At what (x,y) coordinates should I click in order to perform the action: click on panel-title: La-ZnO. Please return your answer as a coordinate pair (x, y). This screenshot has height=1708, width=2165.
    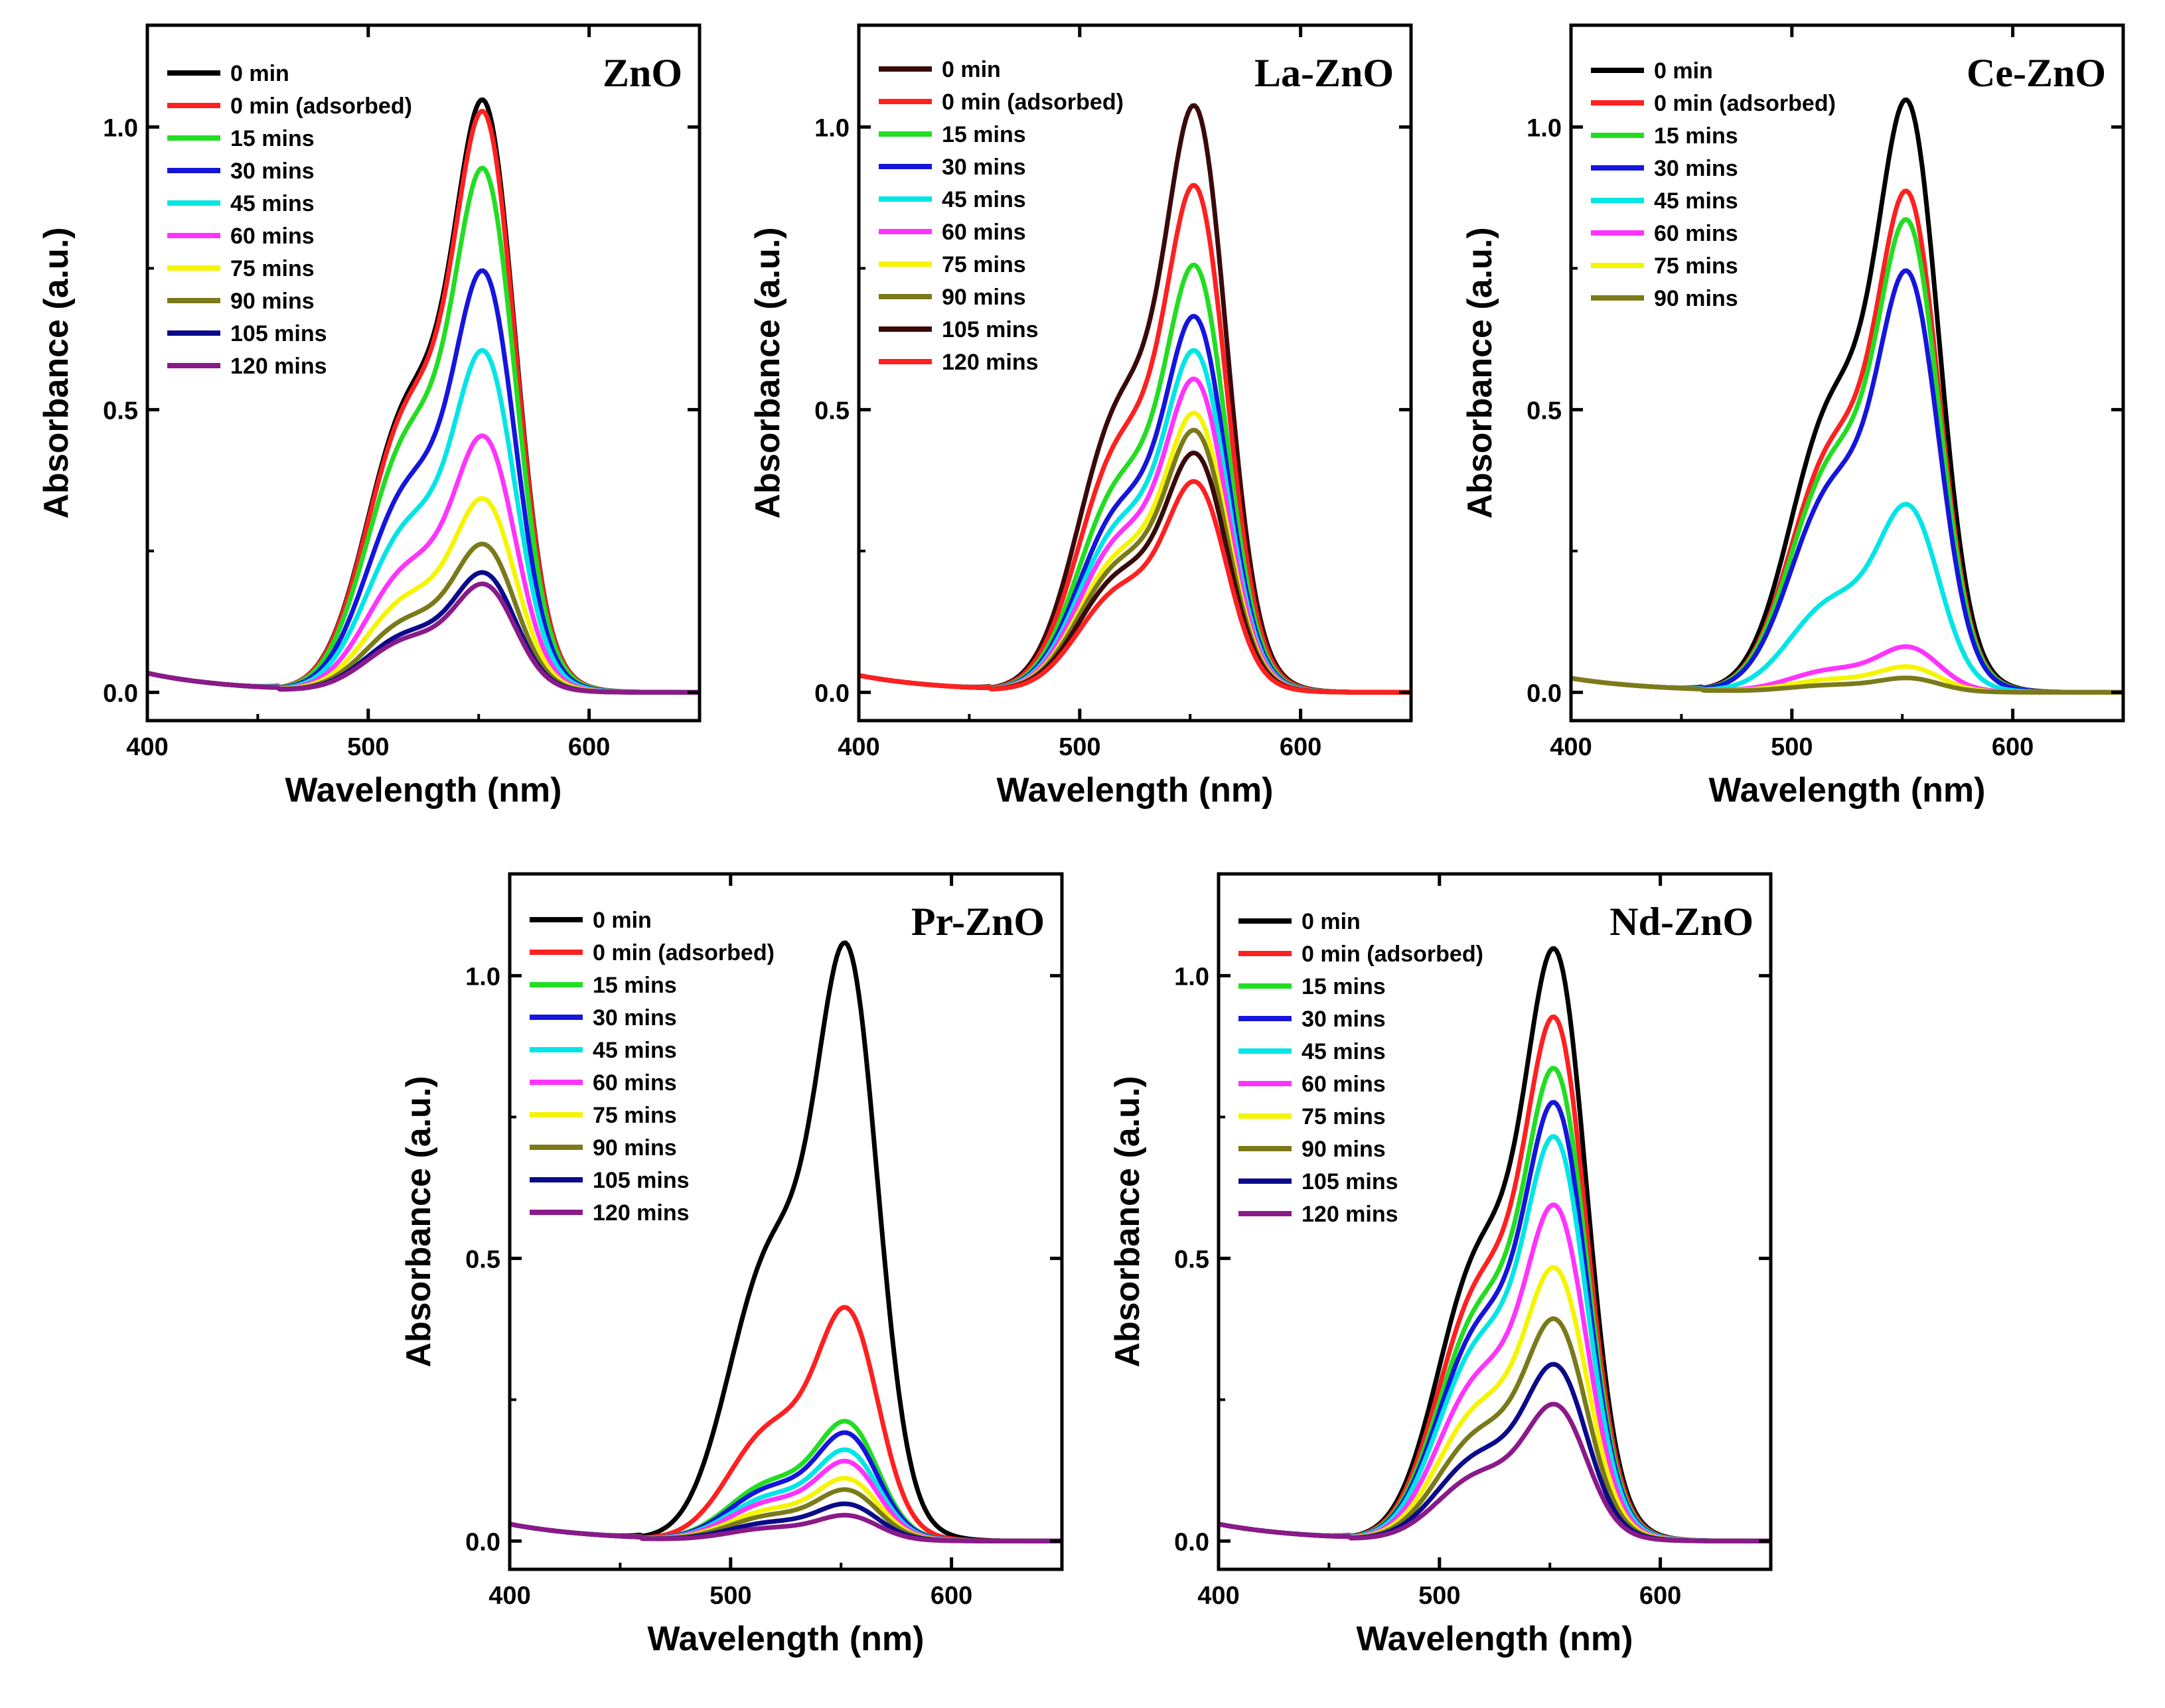
    Looking at the image, I should click on (1324, 73).